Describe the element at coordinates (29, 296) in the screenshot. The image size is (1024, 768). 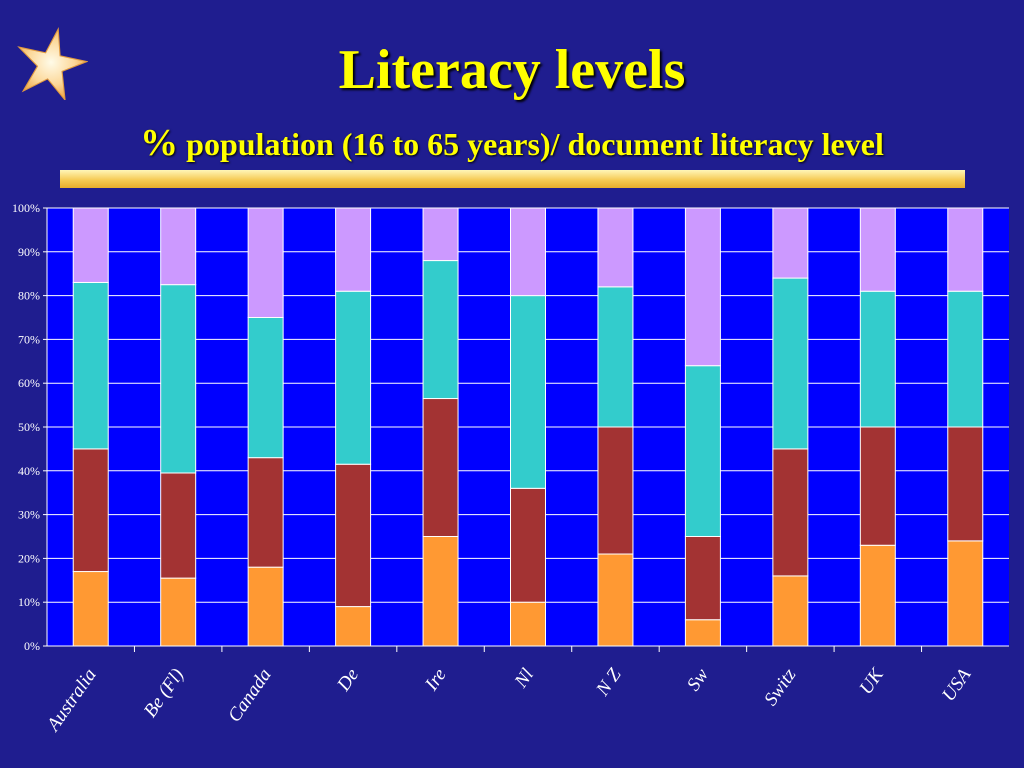
I see `y-tick-label: 80%` at that location.